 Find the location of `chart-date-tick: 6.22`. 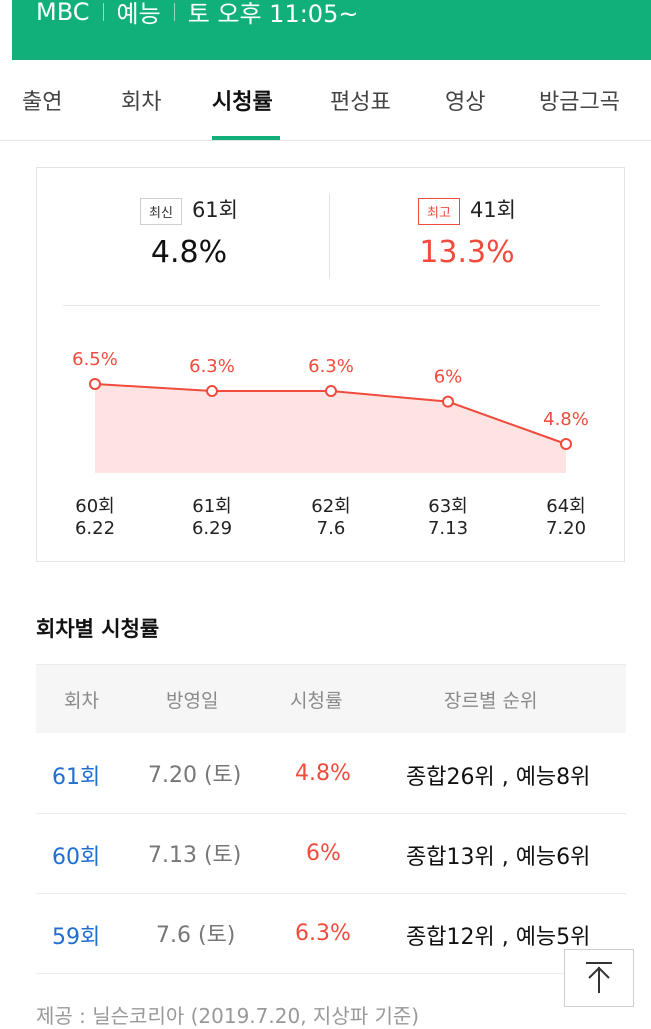

chart-date-tick: 6.22 is located at coordinates (95, 528).